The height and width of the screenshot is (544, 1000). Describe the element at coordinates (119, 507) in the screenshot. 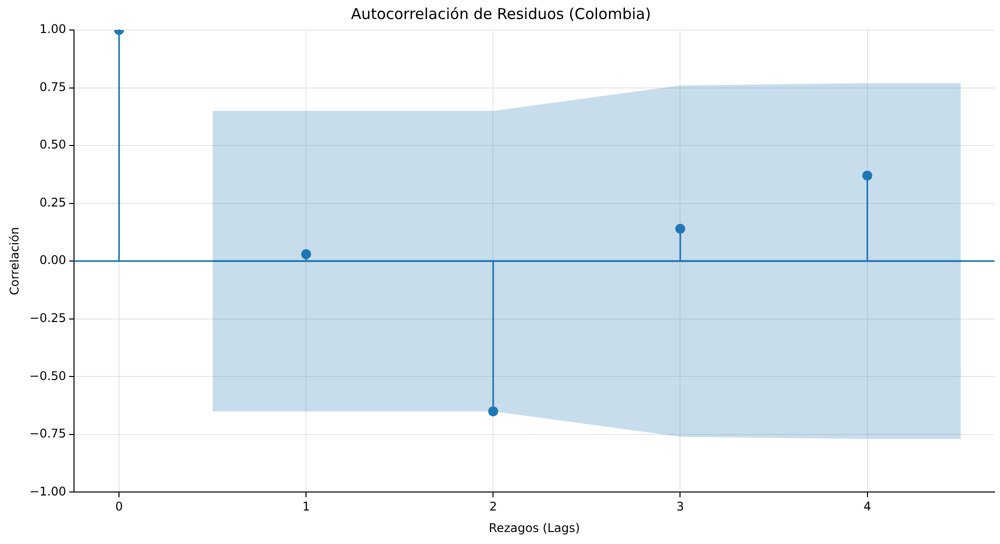

I see `x-tick-label: 0` at that location.